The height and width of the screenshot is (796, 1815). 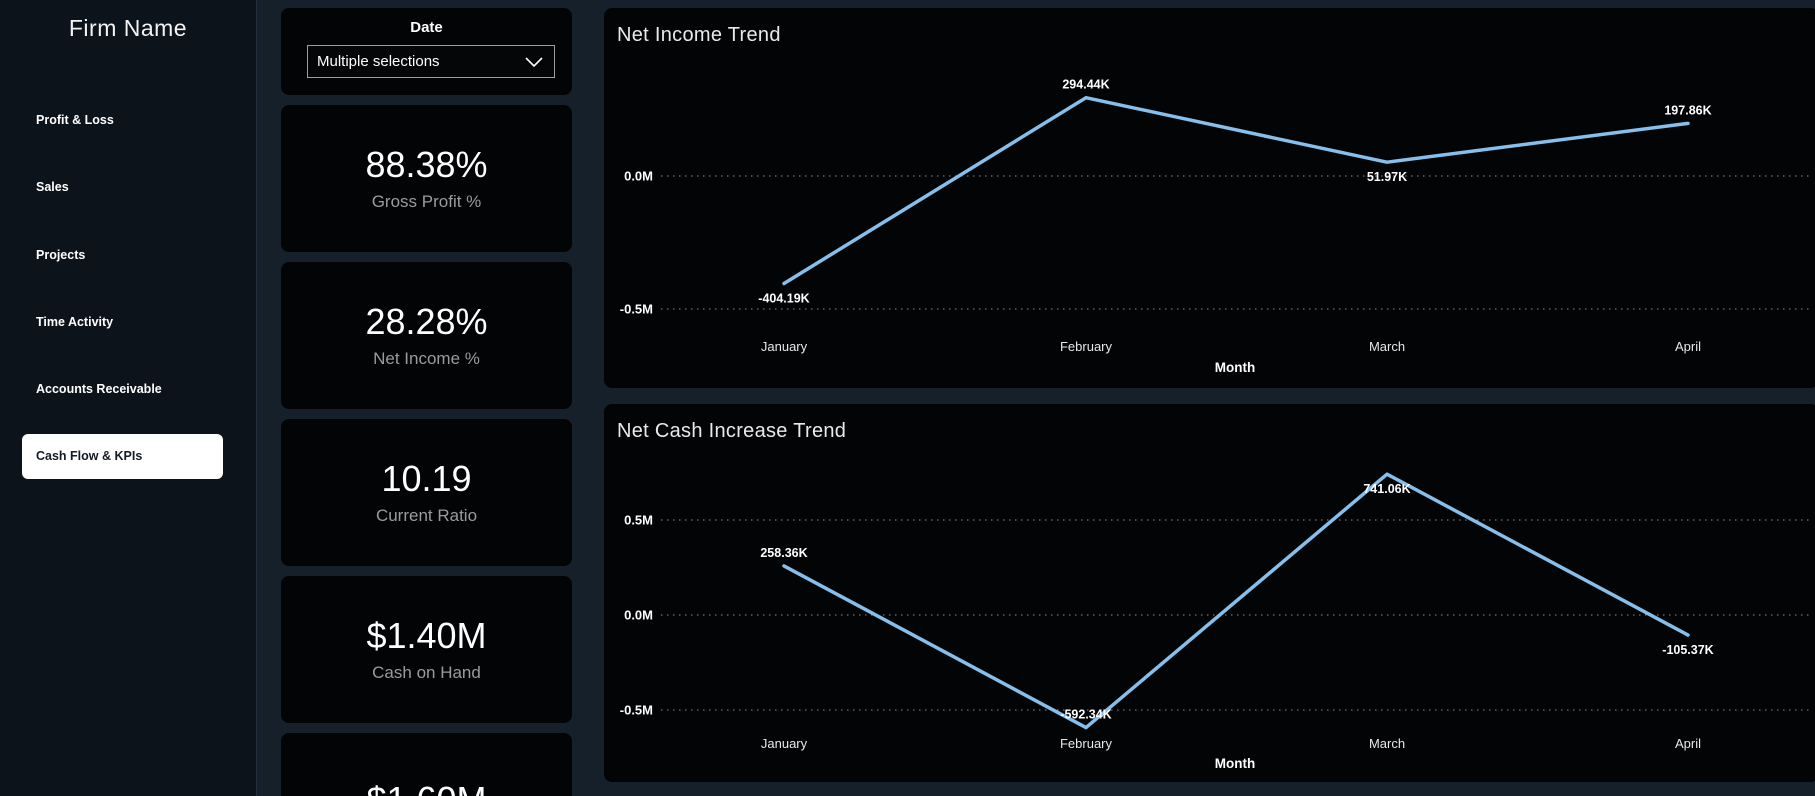 I want to click on kpi-card-gross-profit: 88.38% Gross Profit %, so click(x=426, y=178).